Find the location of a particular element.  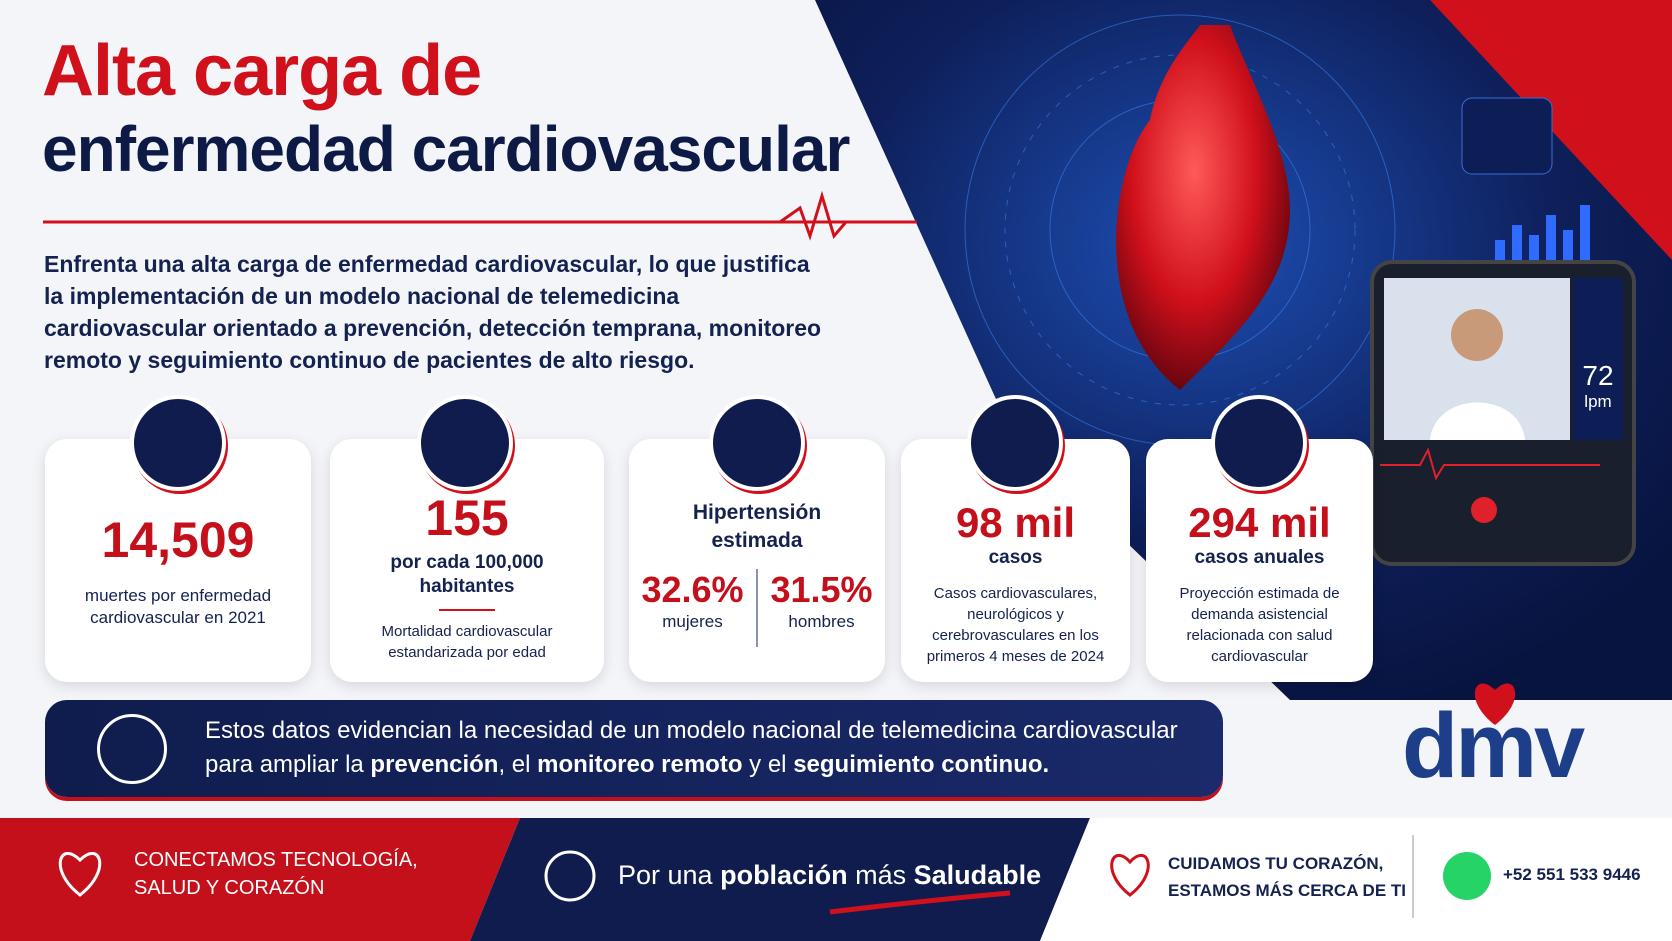

emphasis: población is located at coordinates (784, 875).